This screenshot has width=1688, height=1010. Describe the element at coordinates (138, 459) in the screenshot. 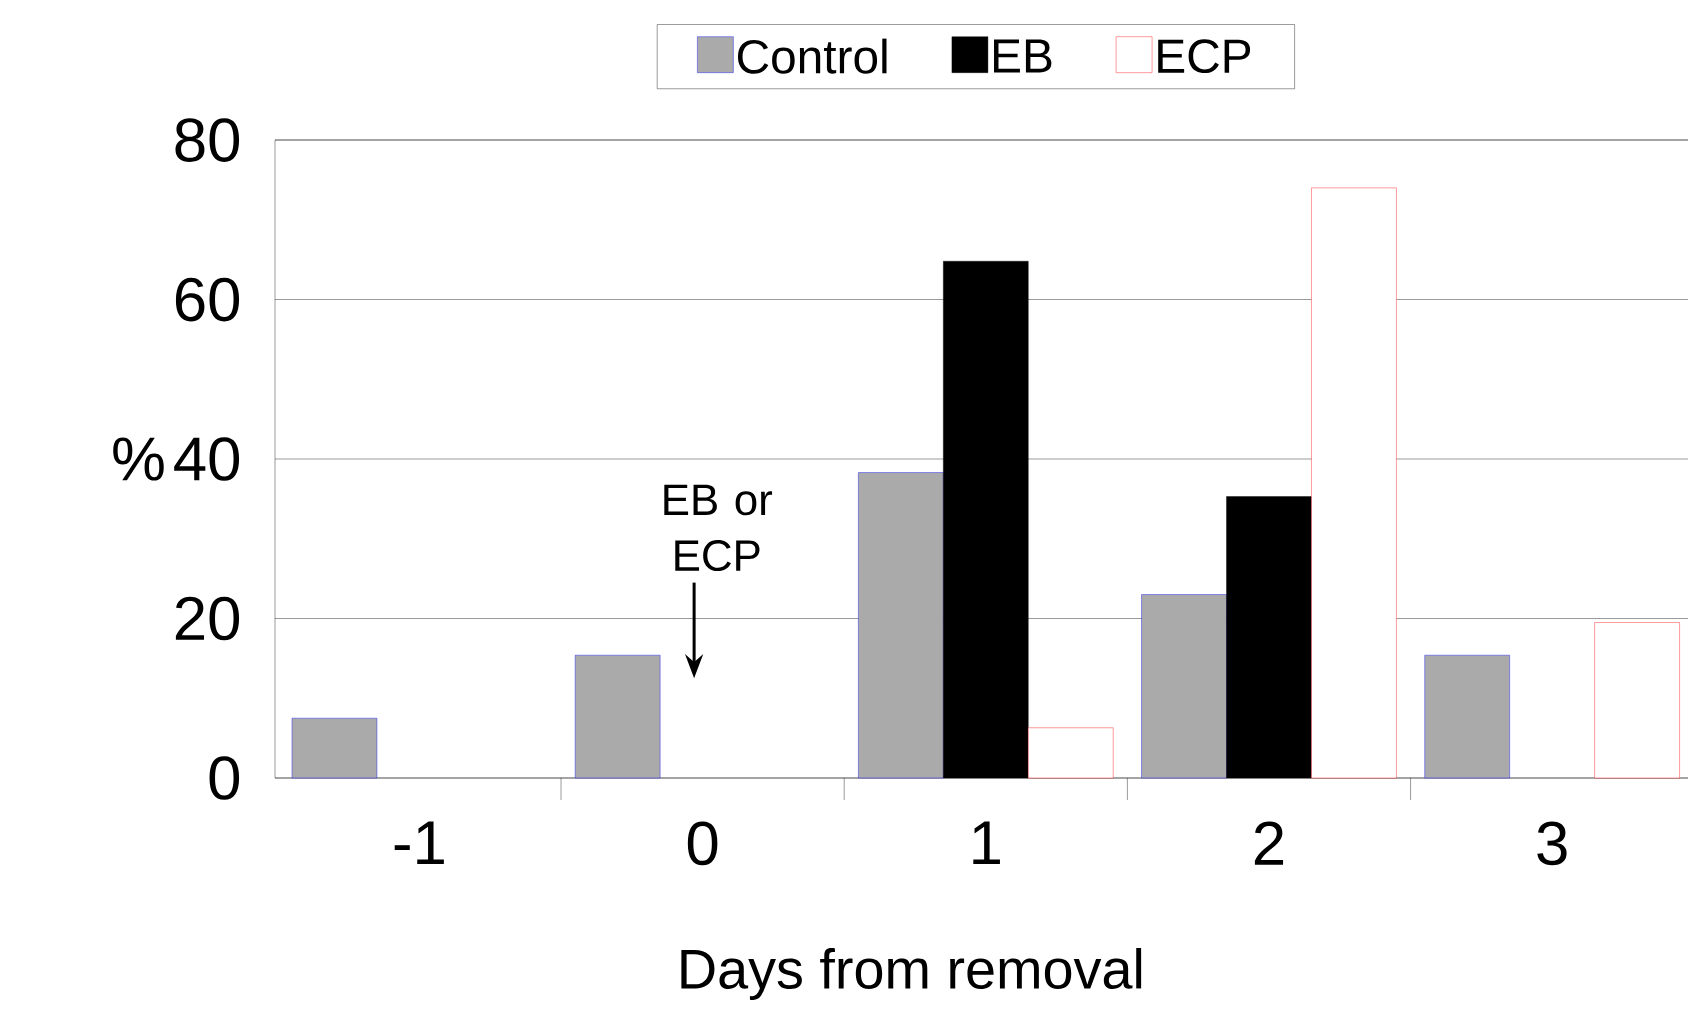

I see `y-axis-title: %` at that location.